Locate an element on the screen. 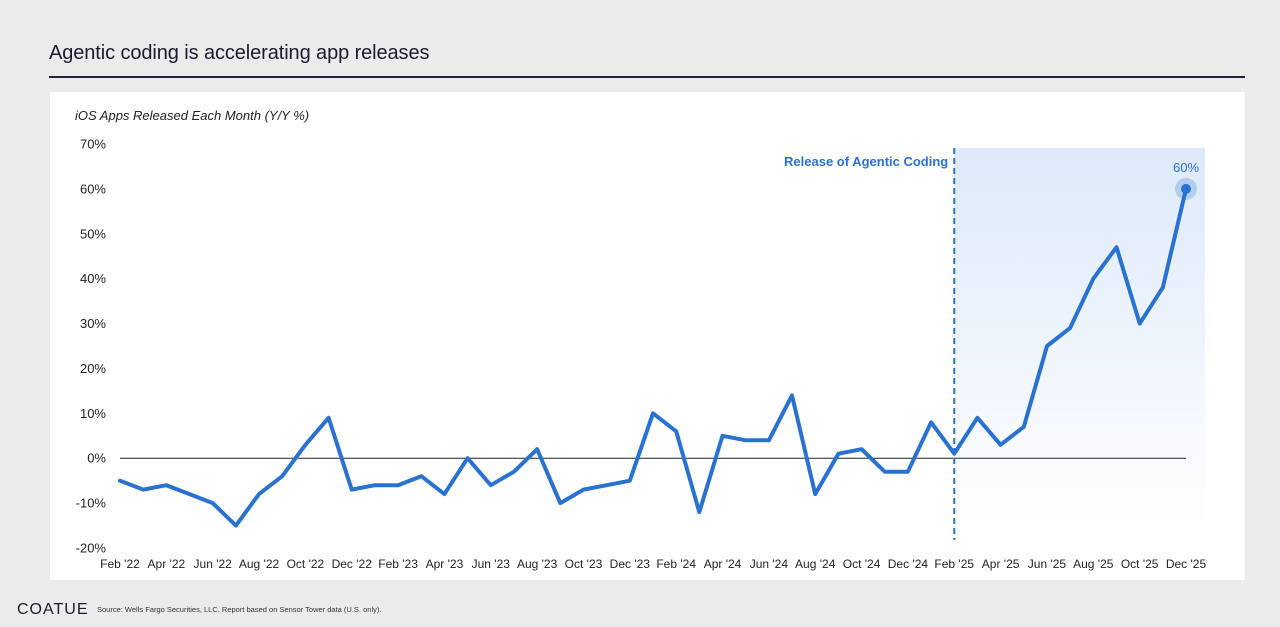 The width and height of the screenshot is (1280, 627). endpoint-dot is located at coordinates (1186, 188).